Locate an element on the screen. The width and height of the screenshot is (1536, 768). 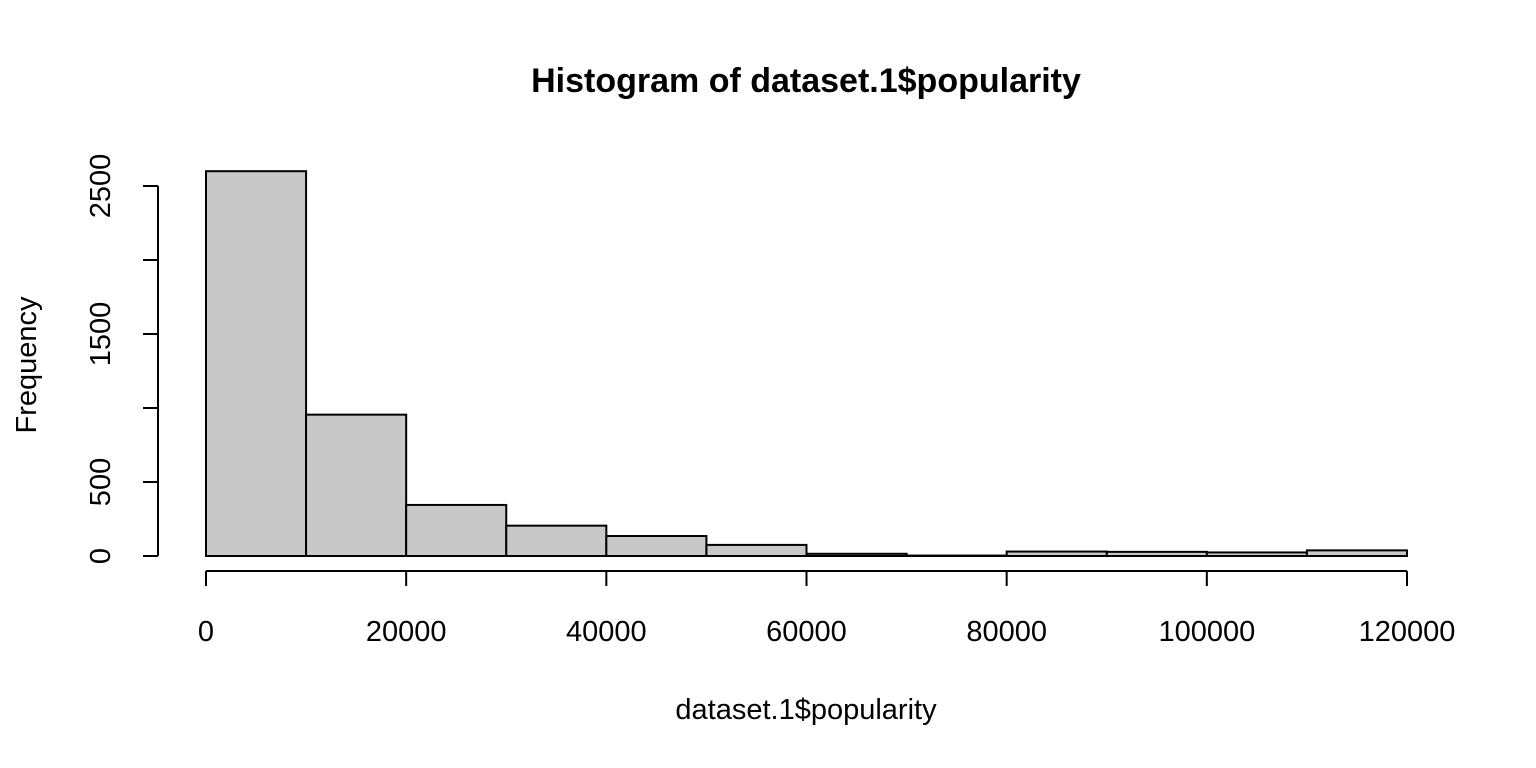
x-axis-label: dataset.1$popularity is located at coordinates (806, 710).